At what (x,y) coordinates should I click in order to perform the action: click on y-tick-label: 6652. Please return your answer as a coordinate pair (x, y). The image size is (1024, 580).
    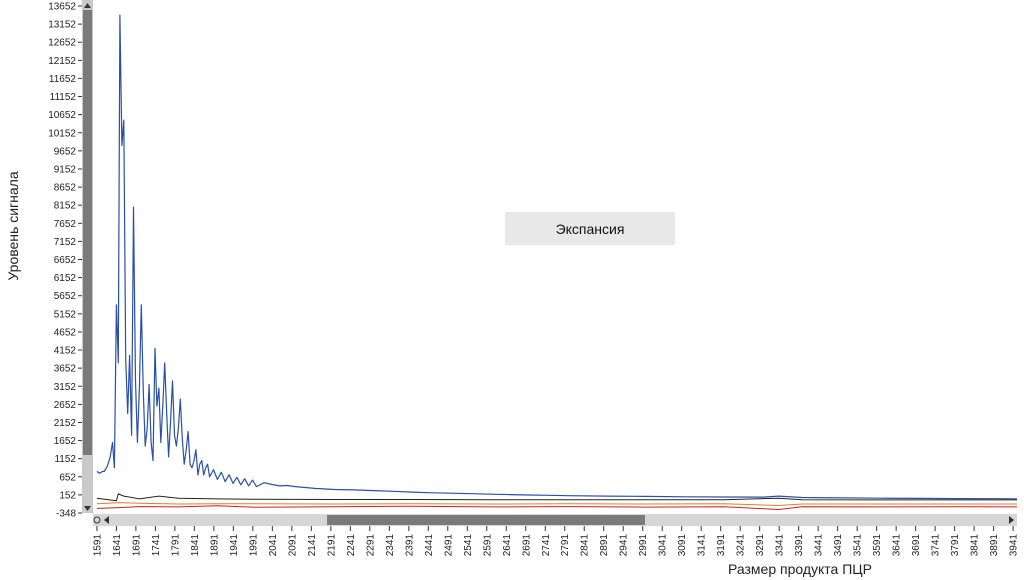
    Looking at the image, I should click on (65, 260).